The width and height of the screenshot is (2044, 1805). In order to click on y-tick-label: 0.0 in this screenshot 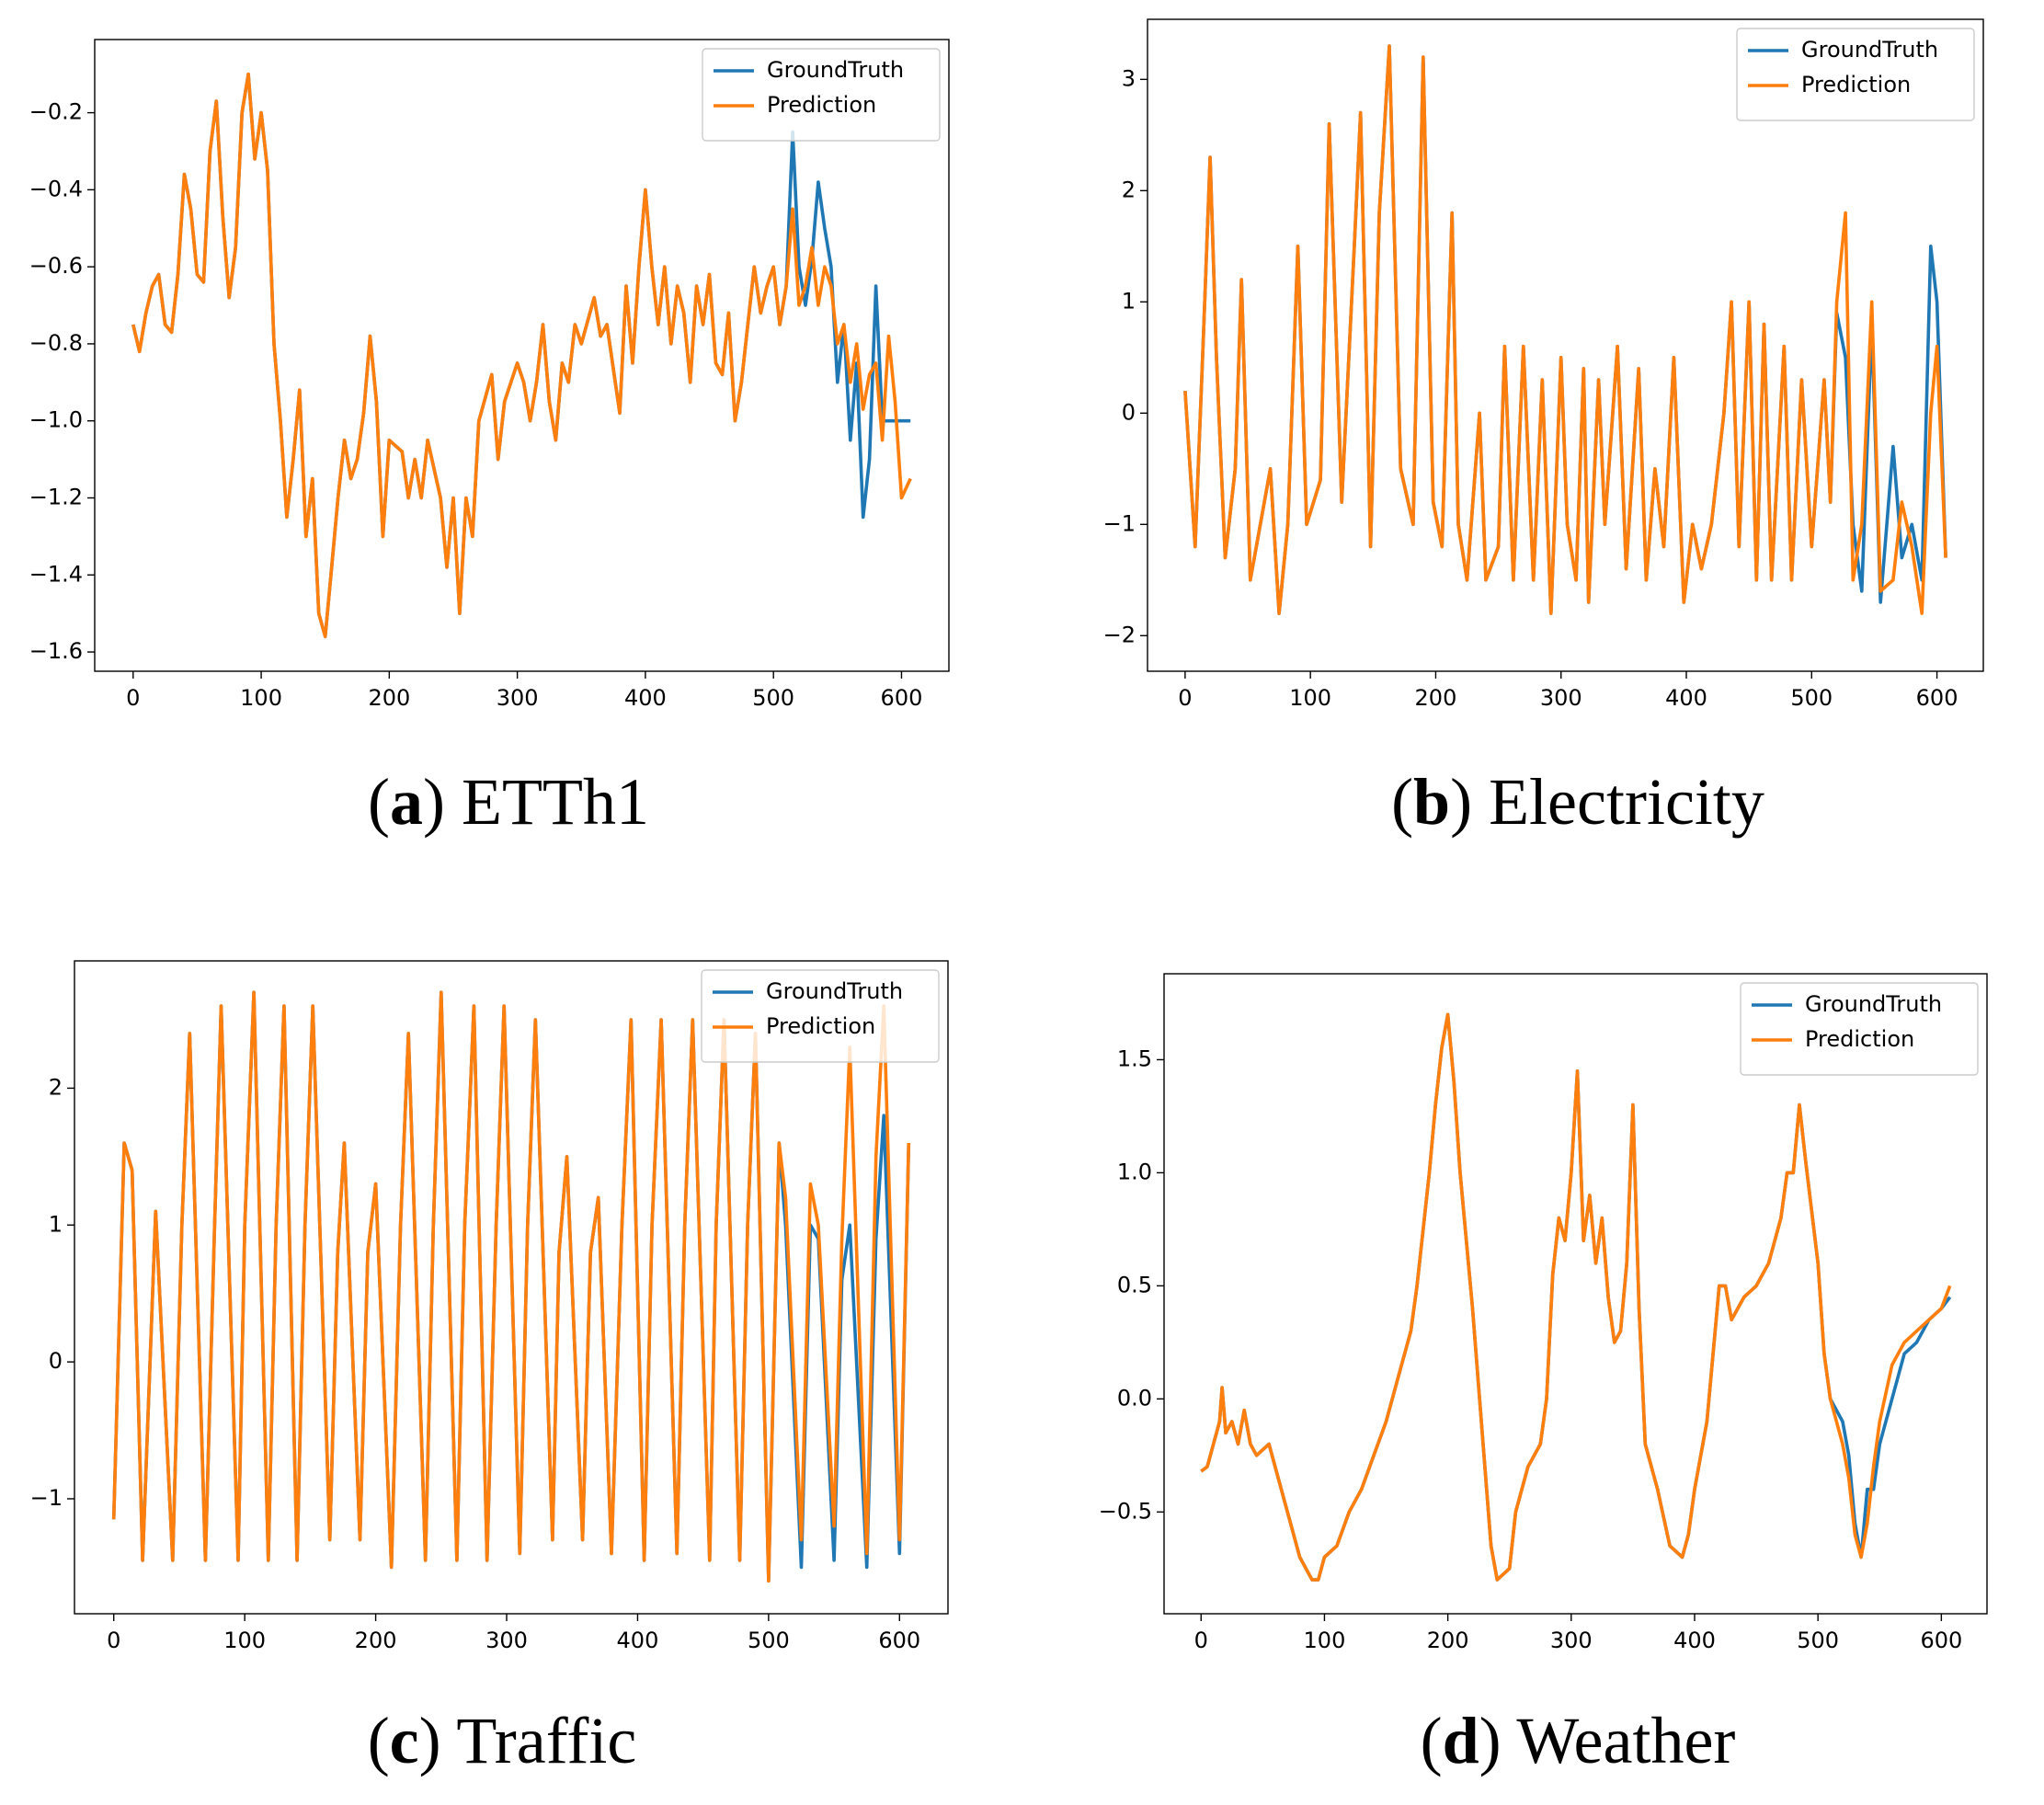, I will do `click(1134, 1398)`.